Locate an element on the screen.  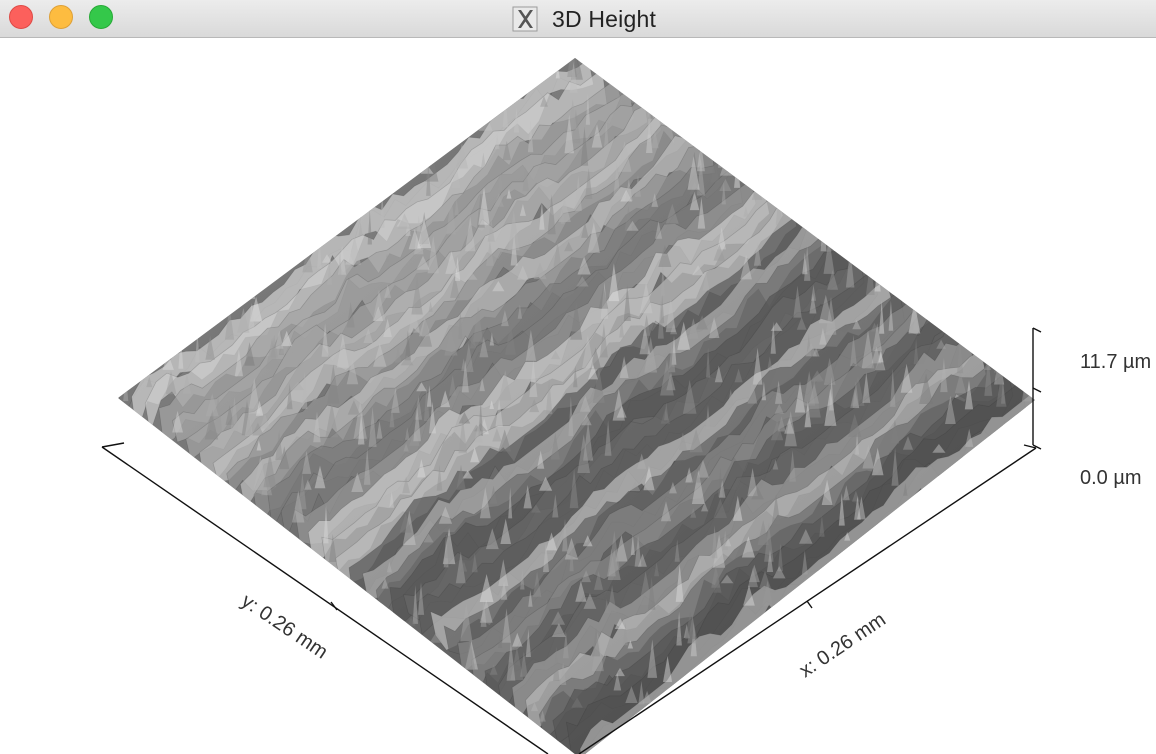
minimize-button is located at coordinates (61, 17).